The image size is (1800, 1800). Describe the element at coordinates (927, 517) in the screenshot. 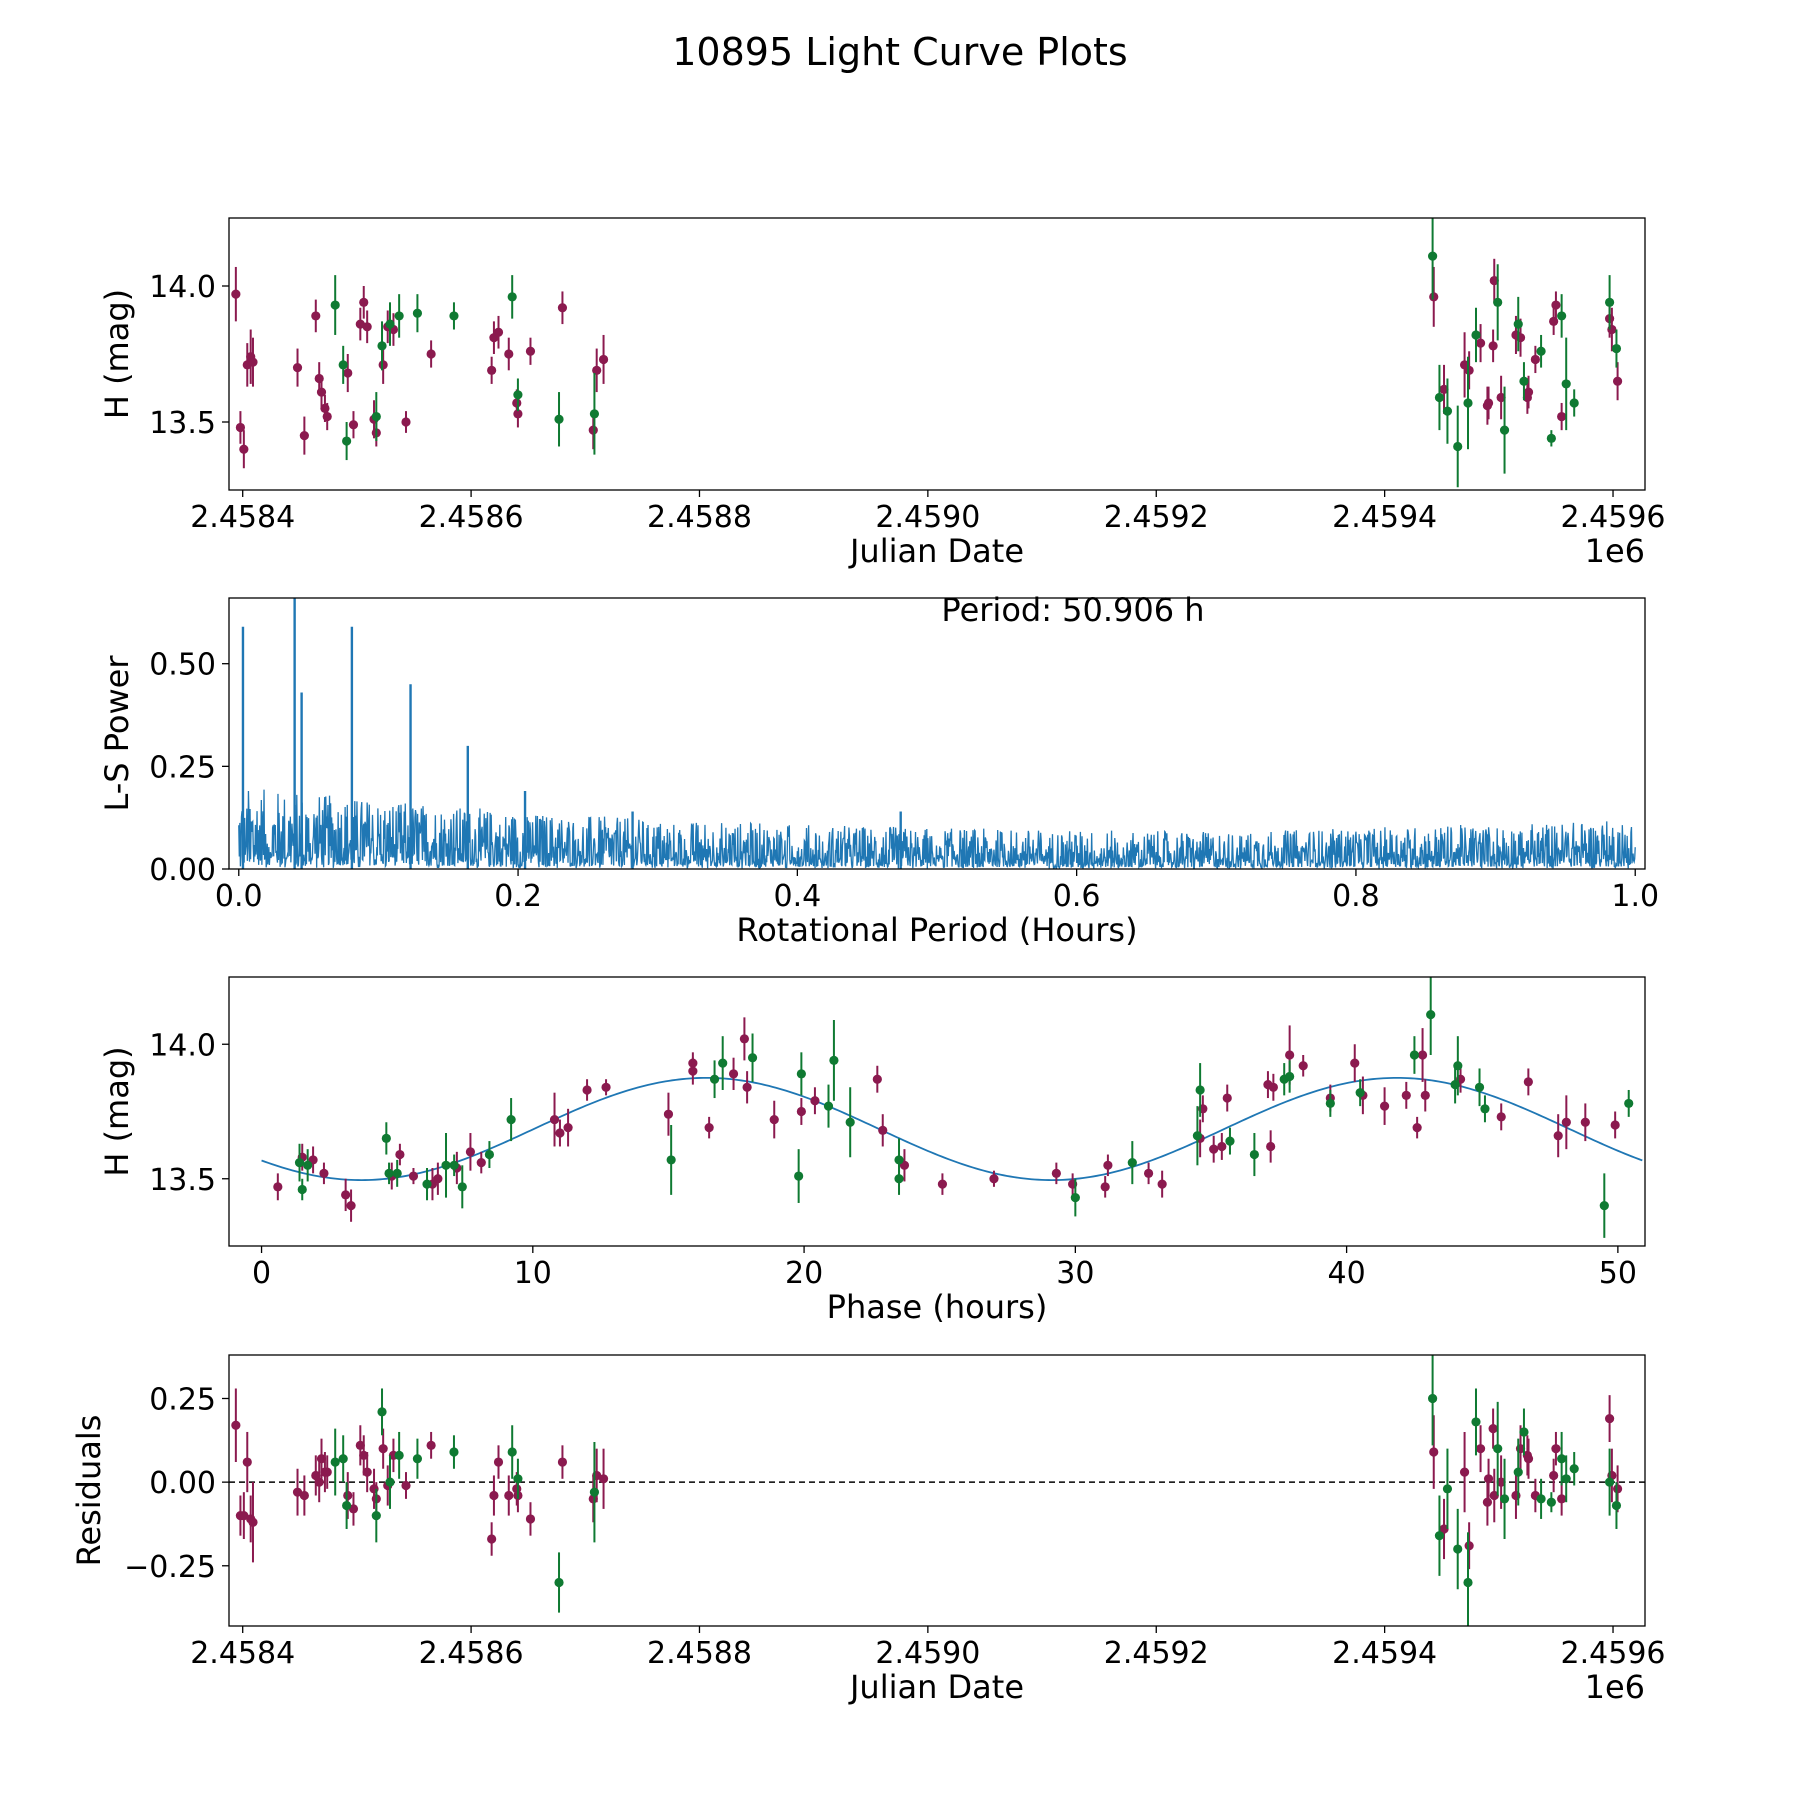

I see `x-tick-label: 2.4590` at that location.